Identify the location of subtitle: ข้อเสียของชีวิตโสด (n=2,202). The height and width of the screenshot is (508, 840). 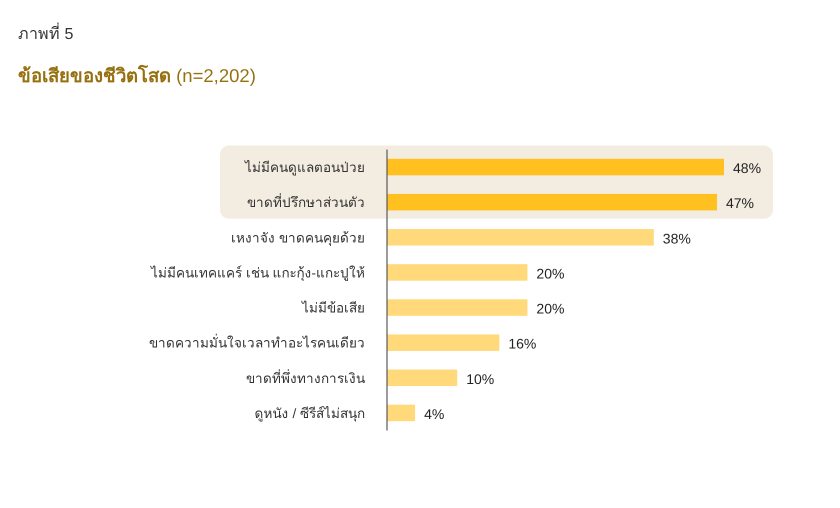
(137, 75).